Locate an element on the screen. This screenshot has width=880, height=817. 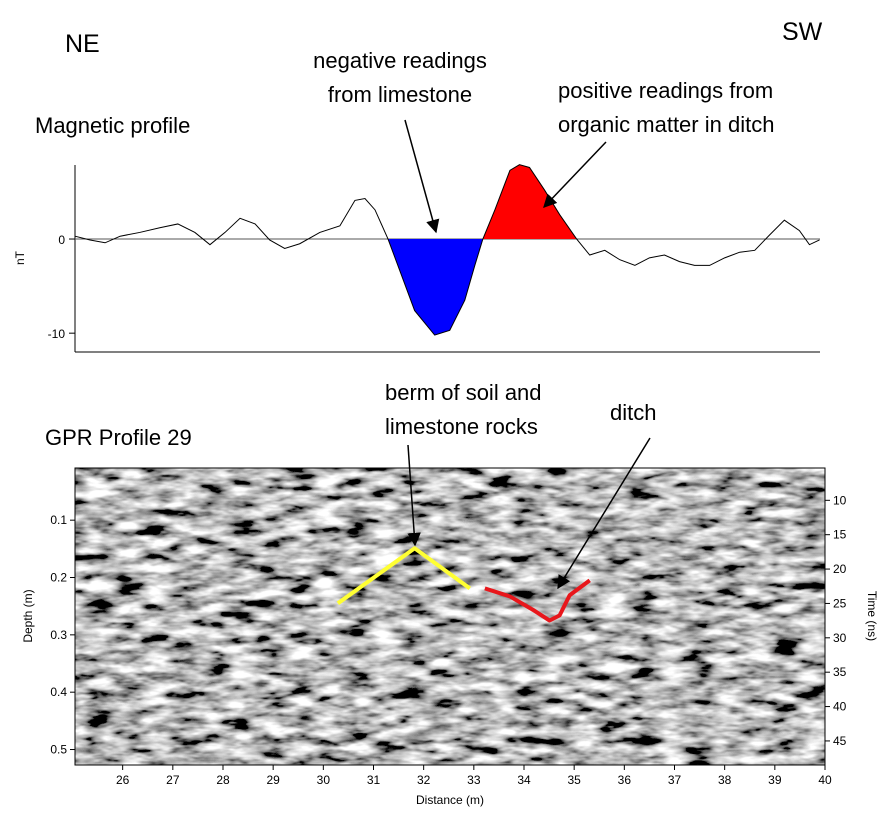
y-tick-label: 0.5 is located at coordinates (58, 750).